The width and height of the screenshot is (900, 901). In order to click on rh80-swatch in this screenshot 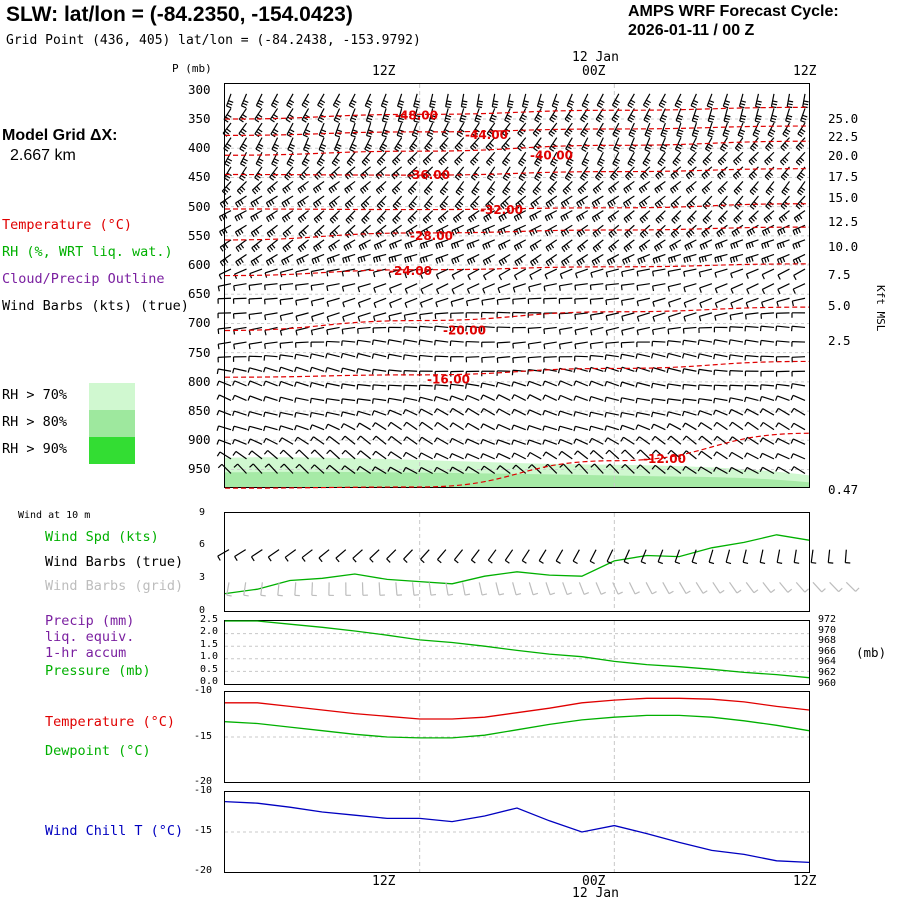, I will do `click(112, 423)`.